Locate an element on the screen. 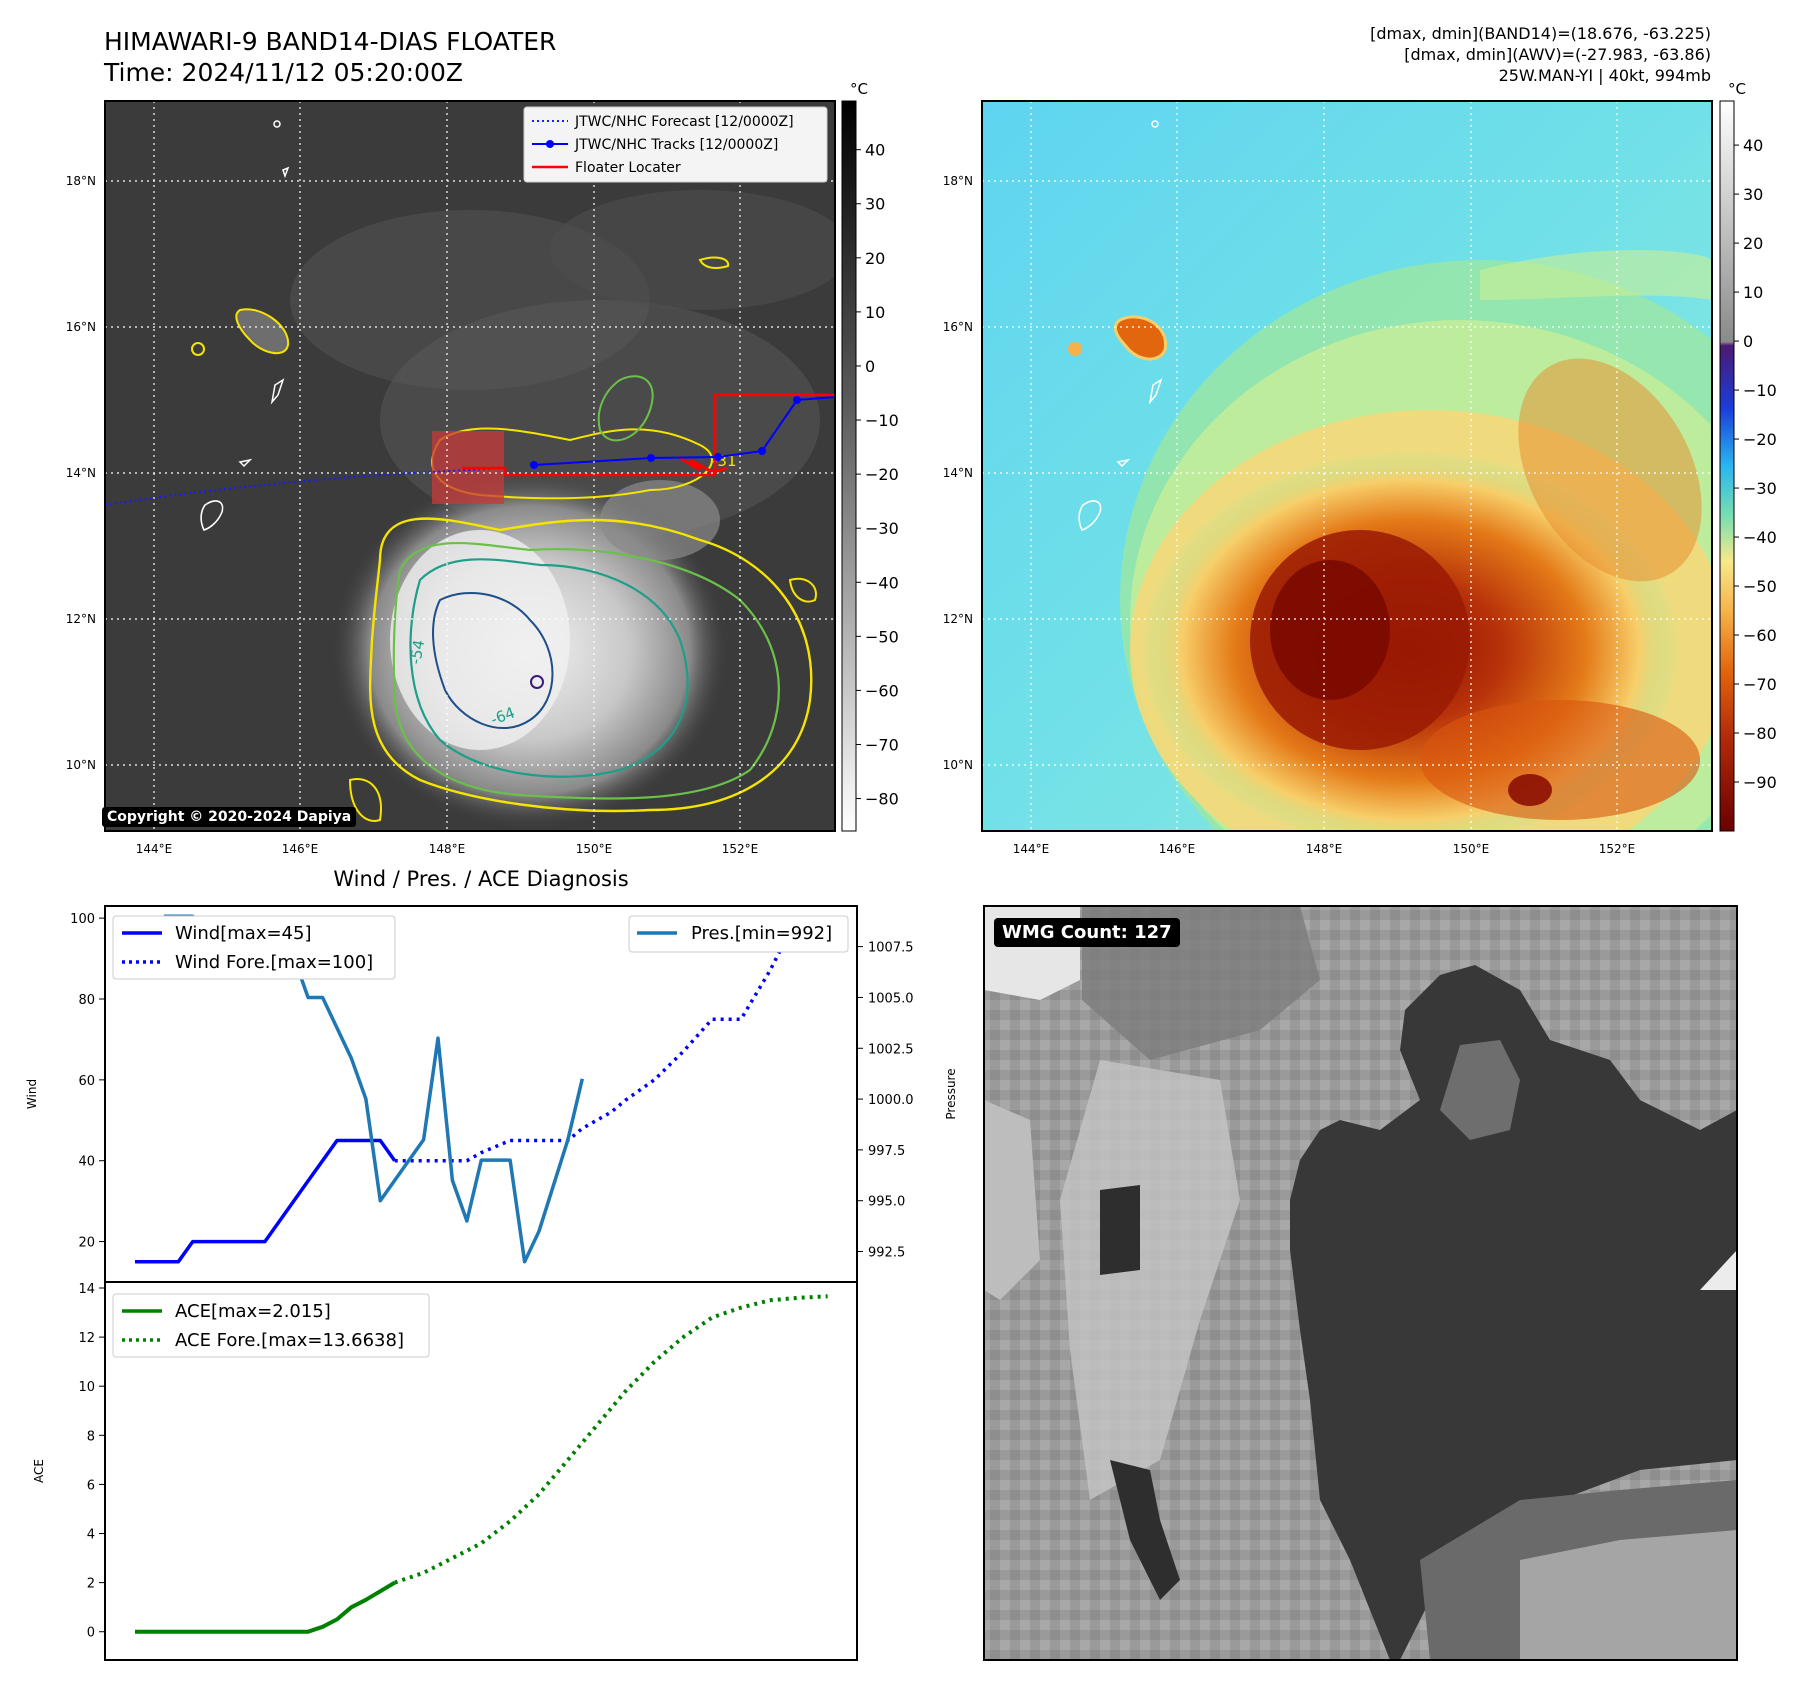 The width and height of the screenshot is (1797, 1690). pressure-tick-label: 995.0 is located at coordinates (886, 1202).